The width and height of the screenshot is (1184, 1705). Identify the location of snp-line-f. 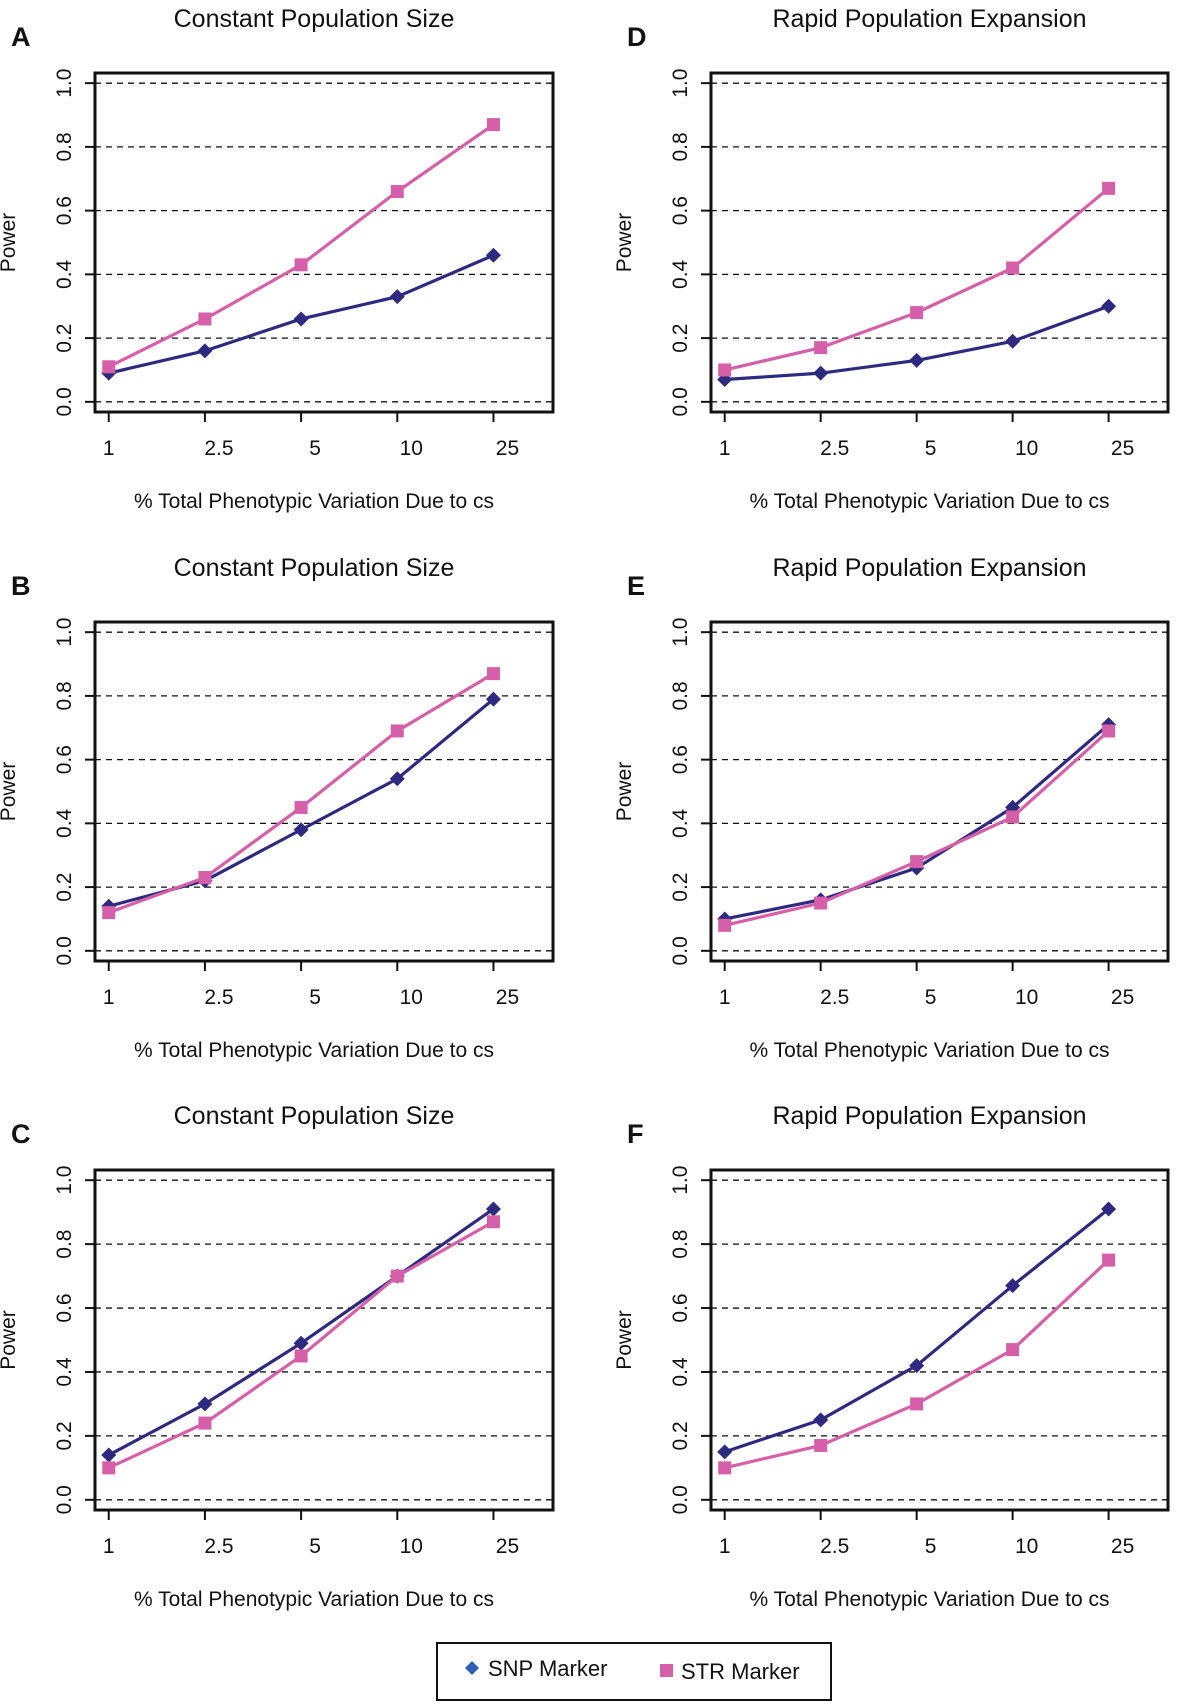
(917, 1330).